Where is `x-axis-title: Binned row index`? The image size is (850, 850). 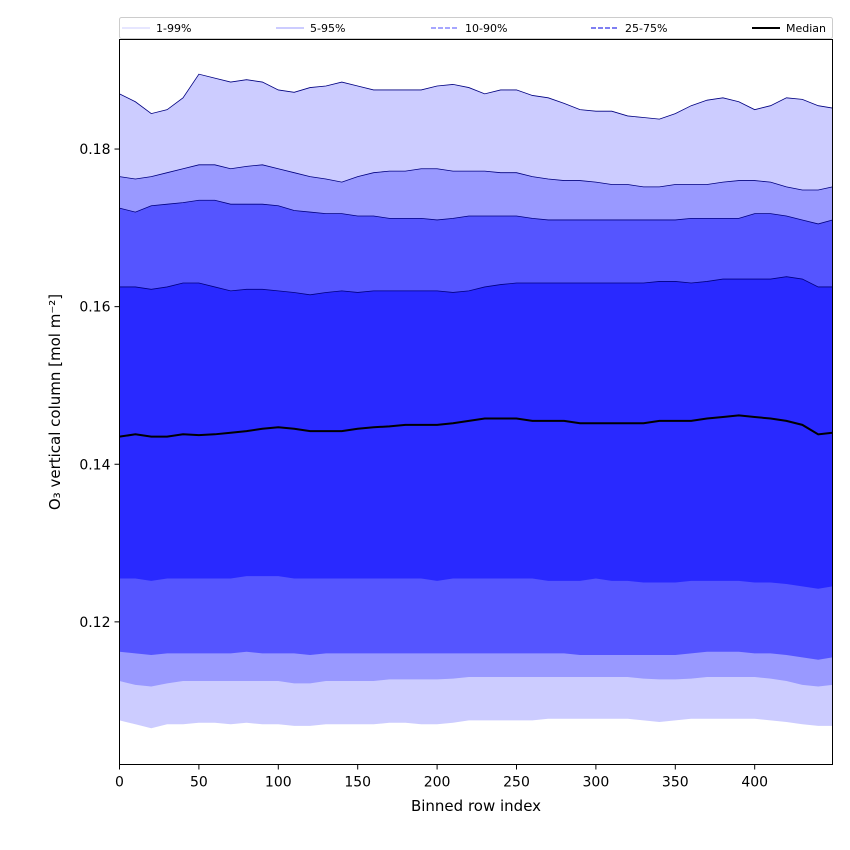 x-axis-title: Binned row index is located at coordinates (476, 806).